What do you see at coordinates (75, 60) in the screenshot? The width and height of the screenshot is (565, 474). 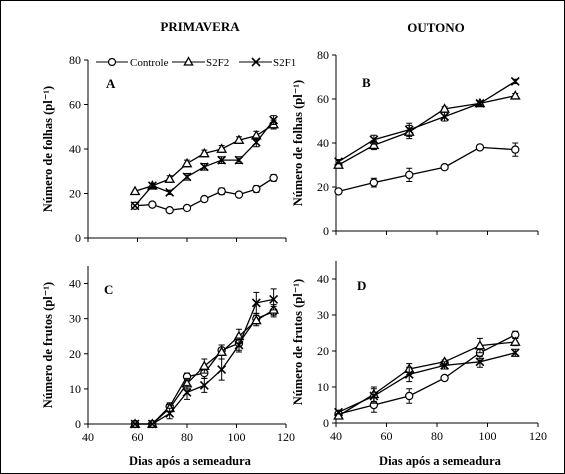 I see `y-tick-label-a-80: 80` at bounding box center [75, 60].